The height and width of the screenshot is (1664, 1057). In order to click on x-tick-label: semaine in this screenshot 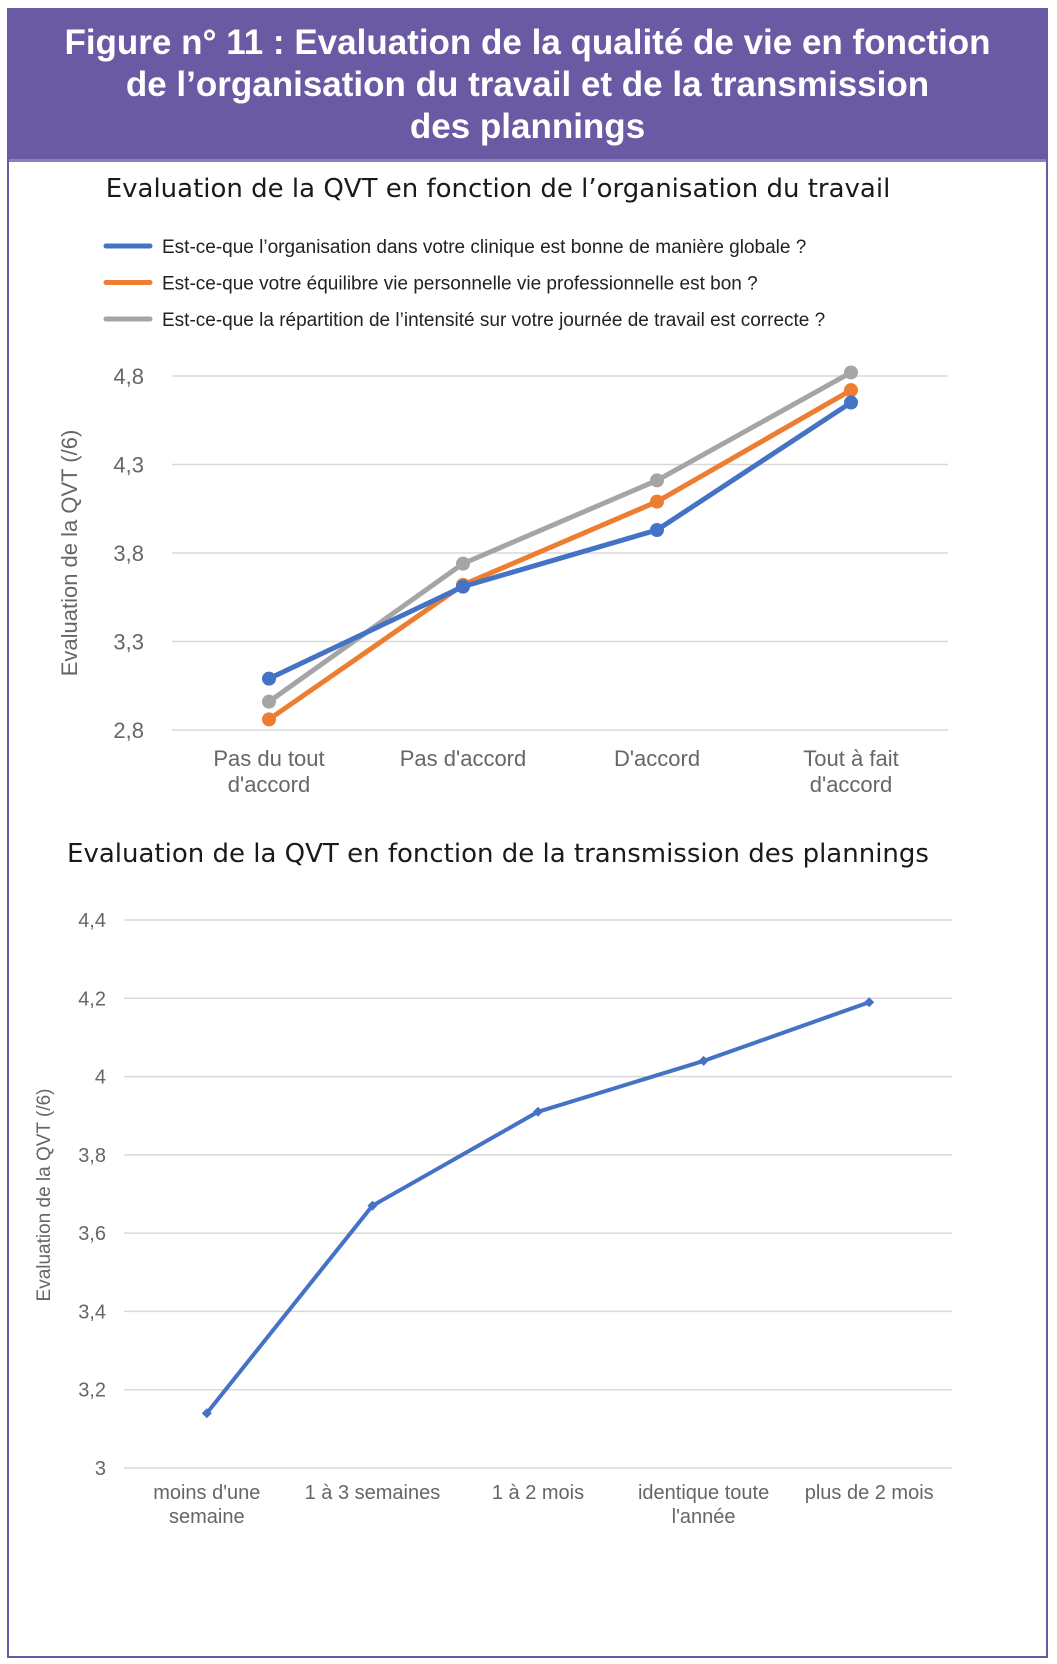, I will do `click(207, 1517)`.